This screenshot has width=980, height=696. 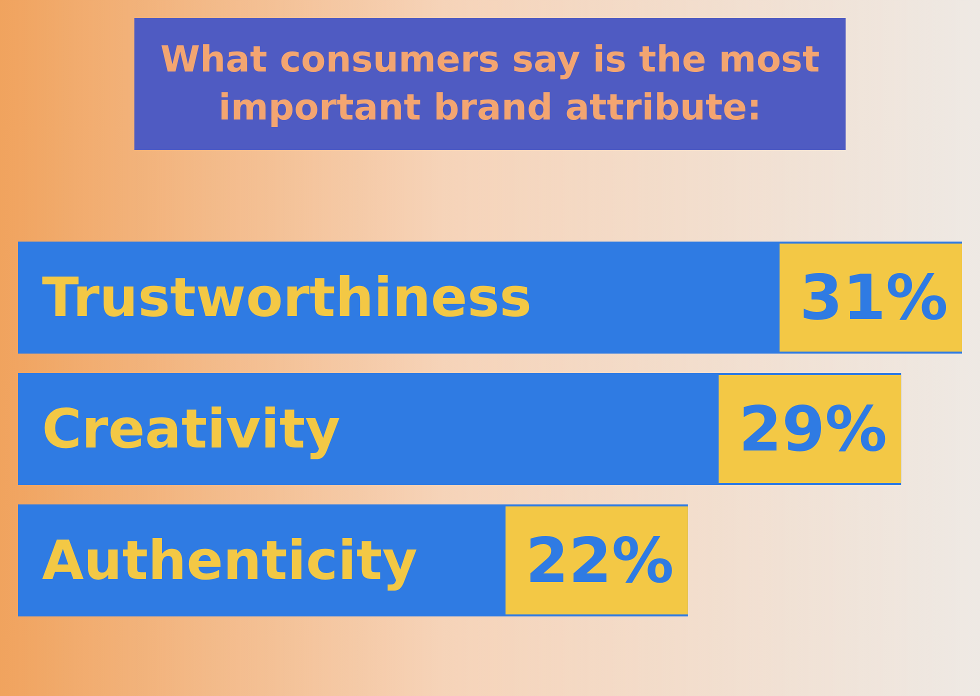 I want to click on data-label: 31%, so click(x=874, y=297).